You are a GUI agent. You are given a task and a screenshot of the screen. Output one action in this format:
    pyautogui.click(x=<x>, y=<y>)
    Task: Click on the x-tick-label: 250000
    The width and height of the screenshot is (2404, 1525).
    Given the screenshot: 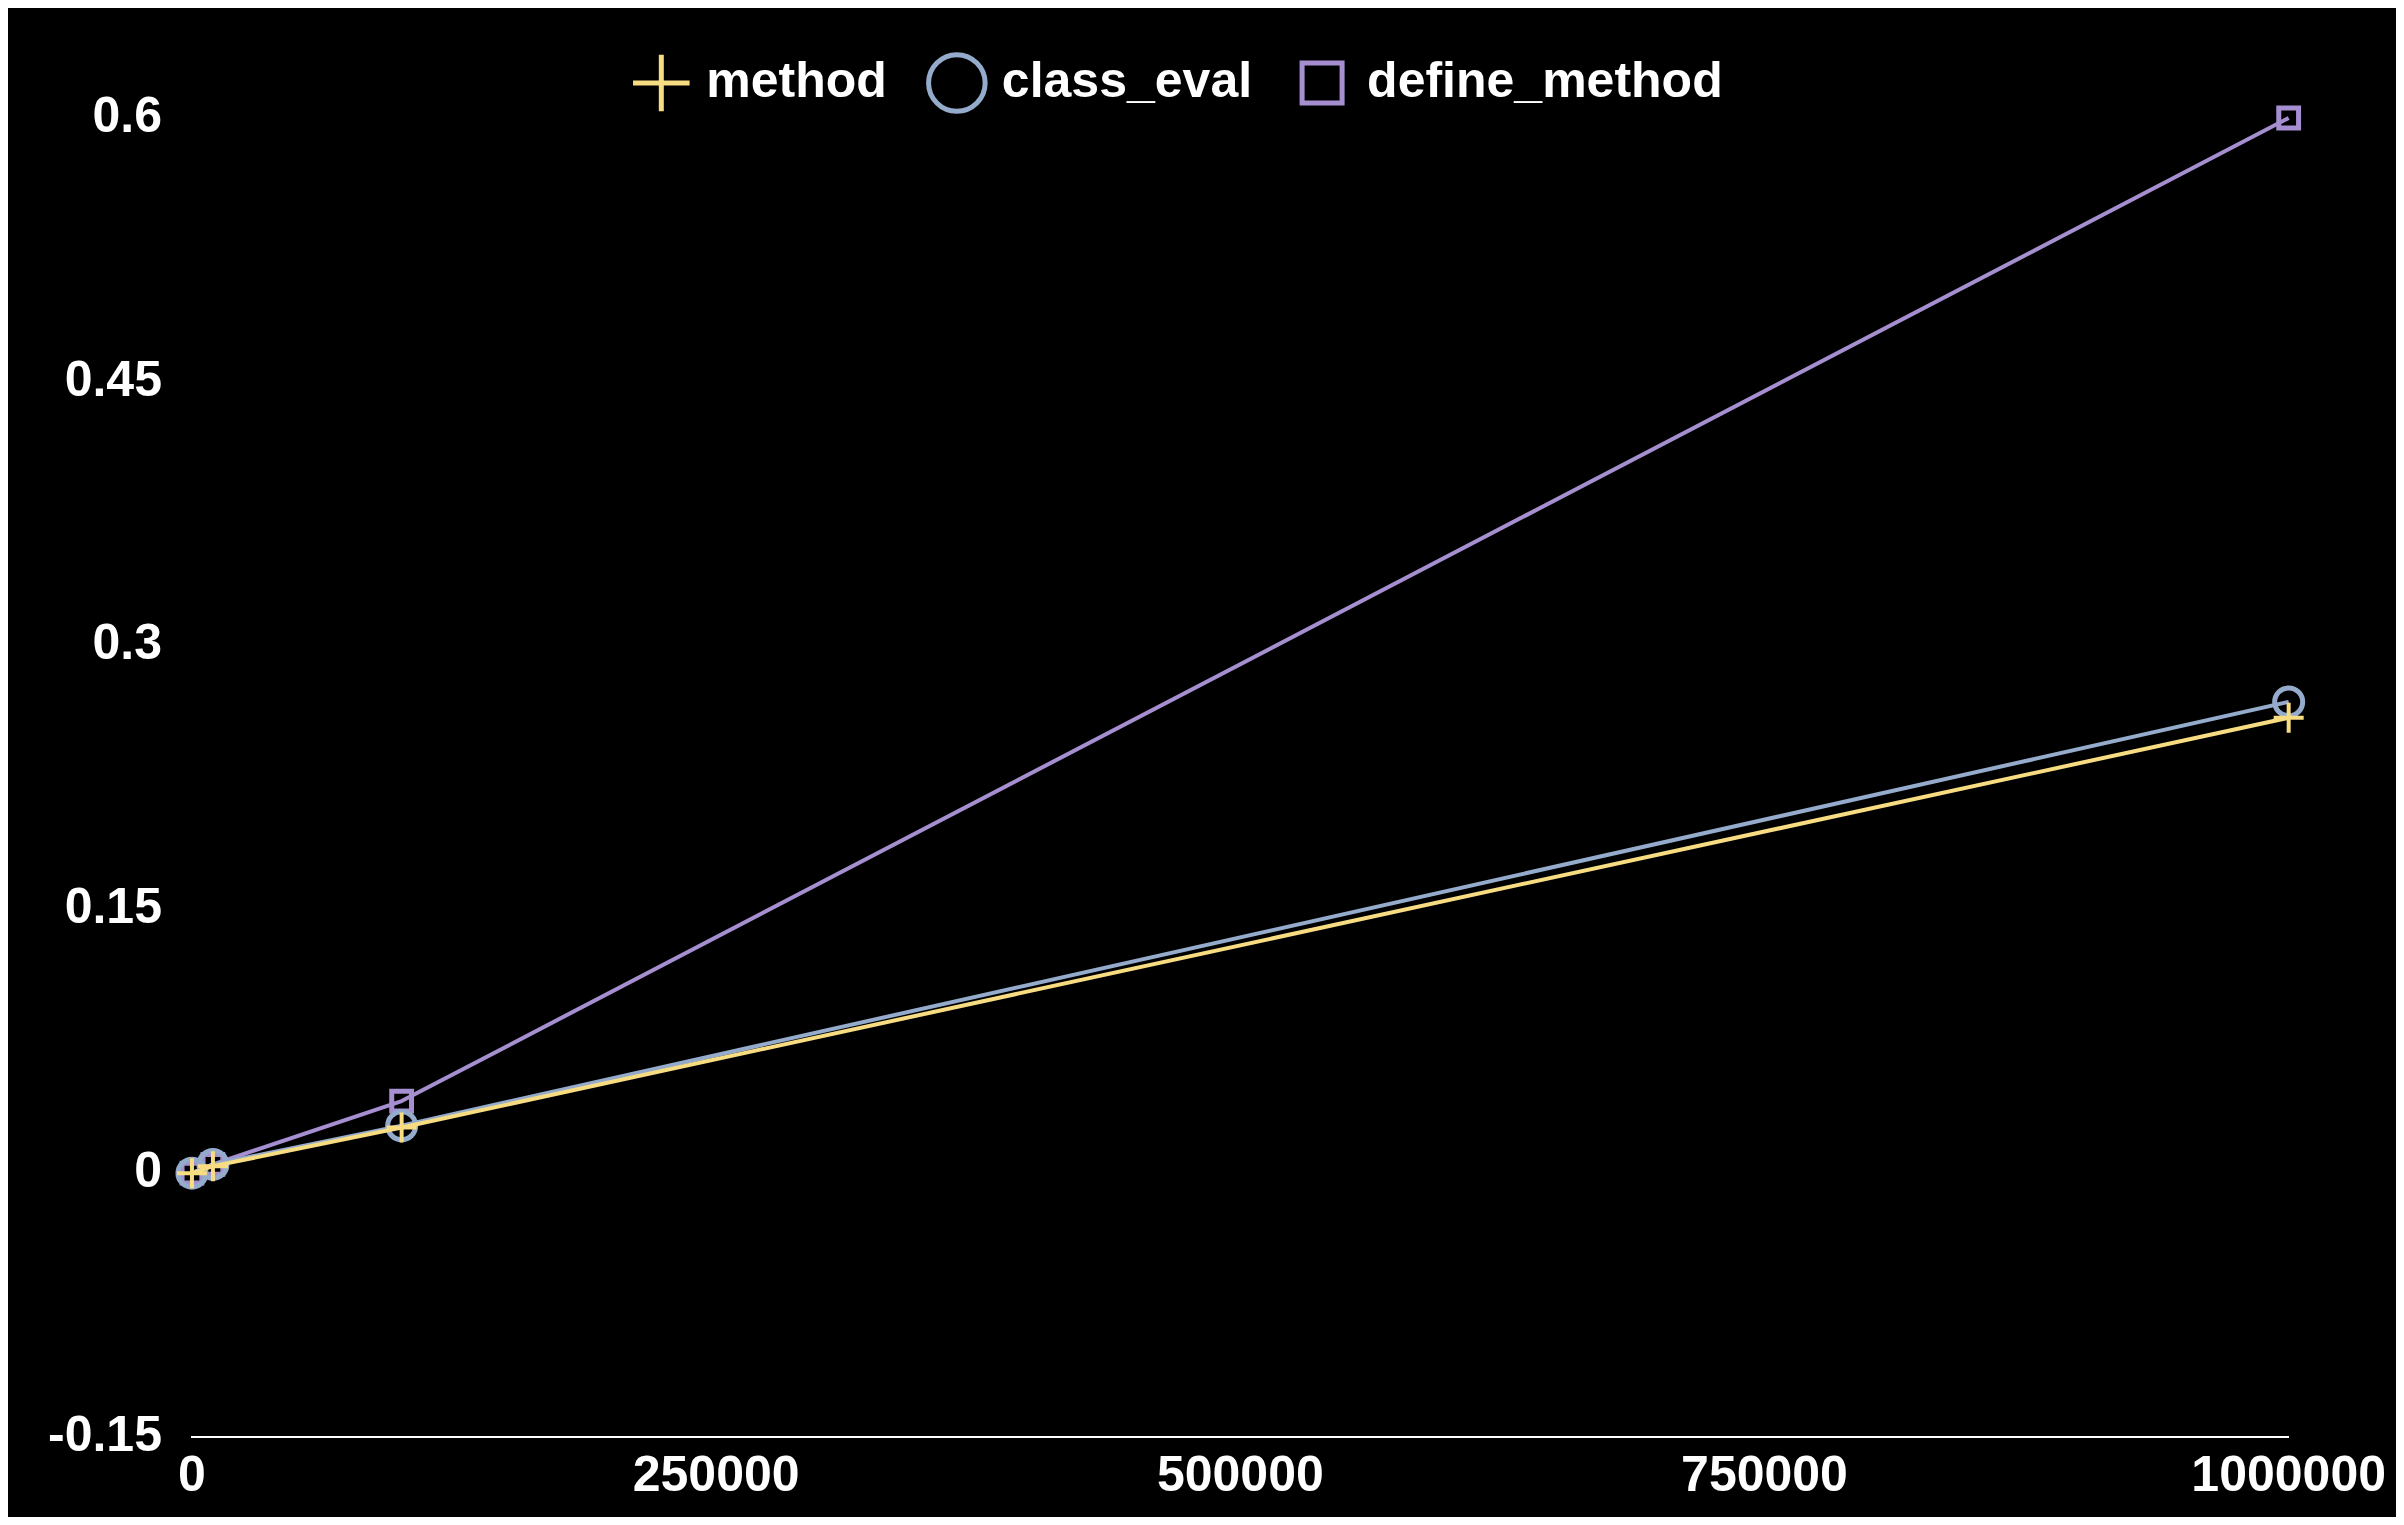 What is the action you would take?
    pyautogui.click(x=716, y=1473)
    